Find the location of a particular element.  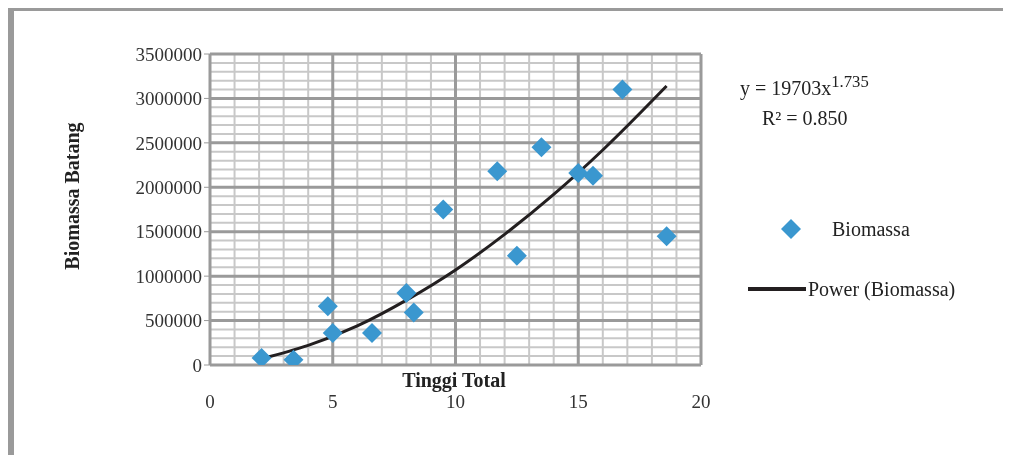

y-tick-label: 3000000 is located at coordinates (168, 99).